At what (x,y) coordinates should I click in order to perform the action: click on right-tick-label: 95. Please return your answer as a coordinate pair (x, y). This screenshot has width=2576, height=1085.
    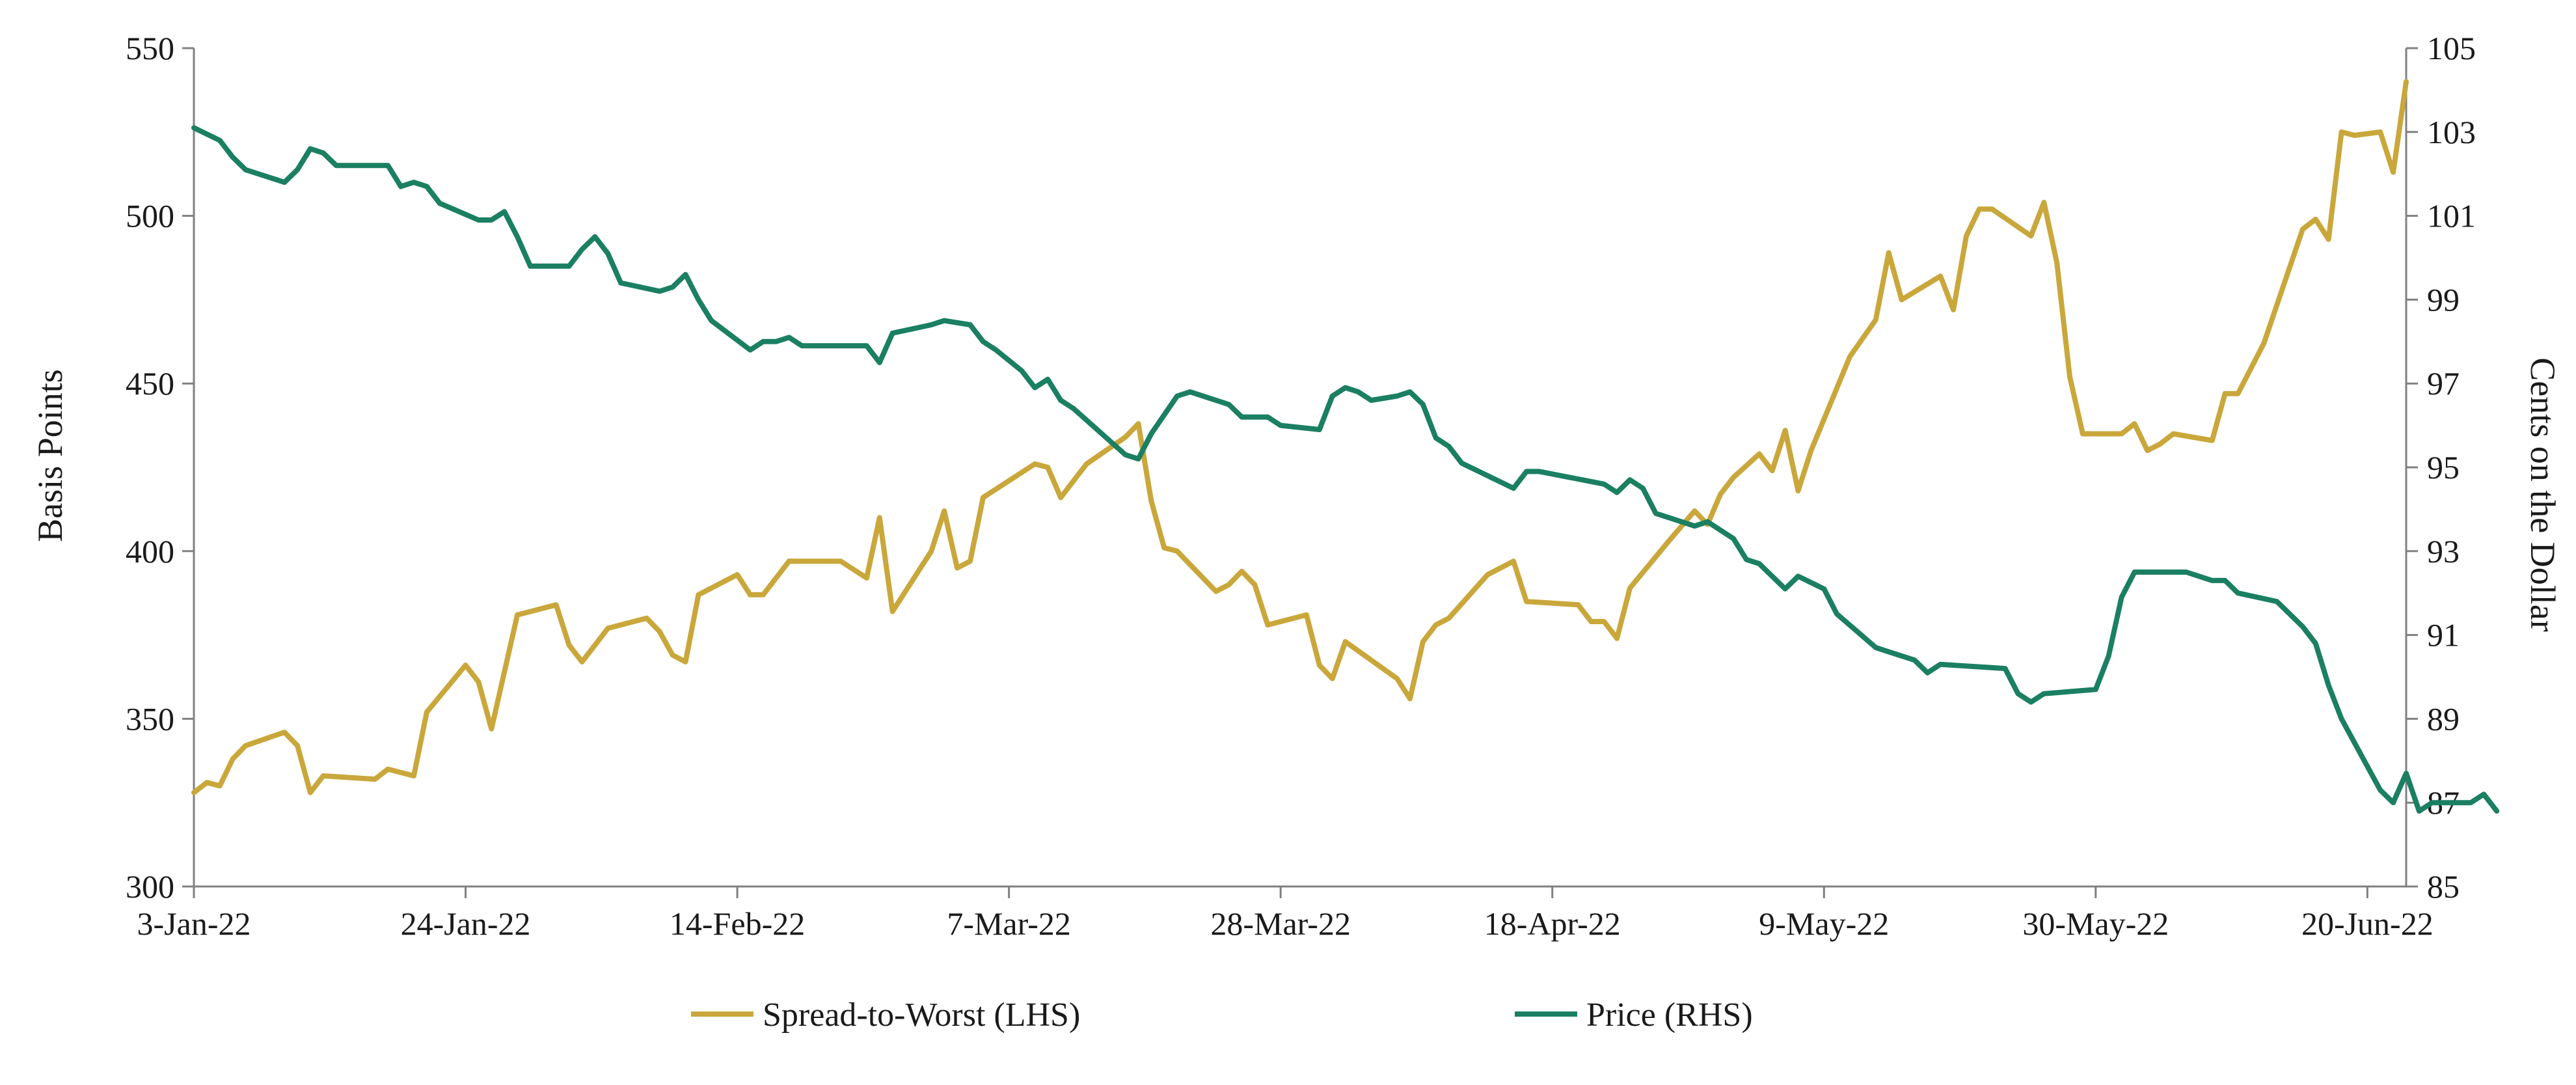
    Looking at the image, I should click on (2443, 467).